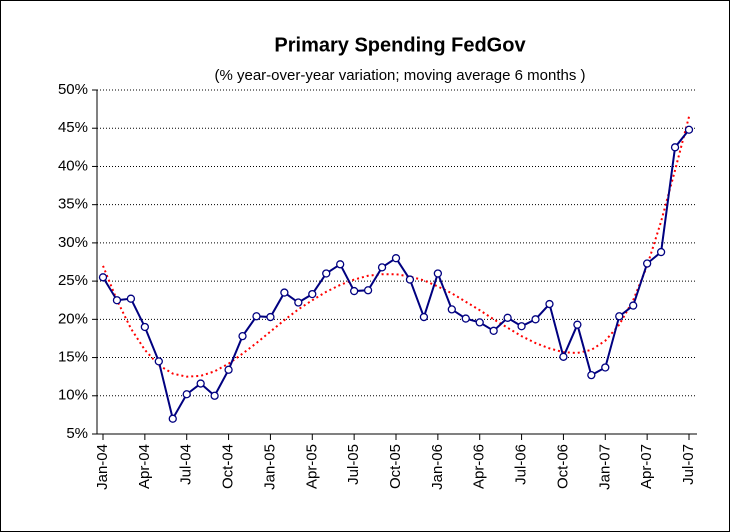 The width and height of the screenshot is (730, 532). Describe the element at coordinates (77, 433) in the screenshot. I see `y-tick-label: 5%` at that location.